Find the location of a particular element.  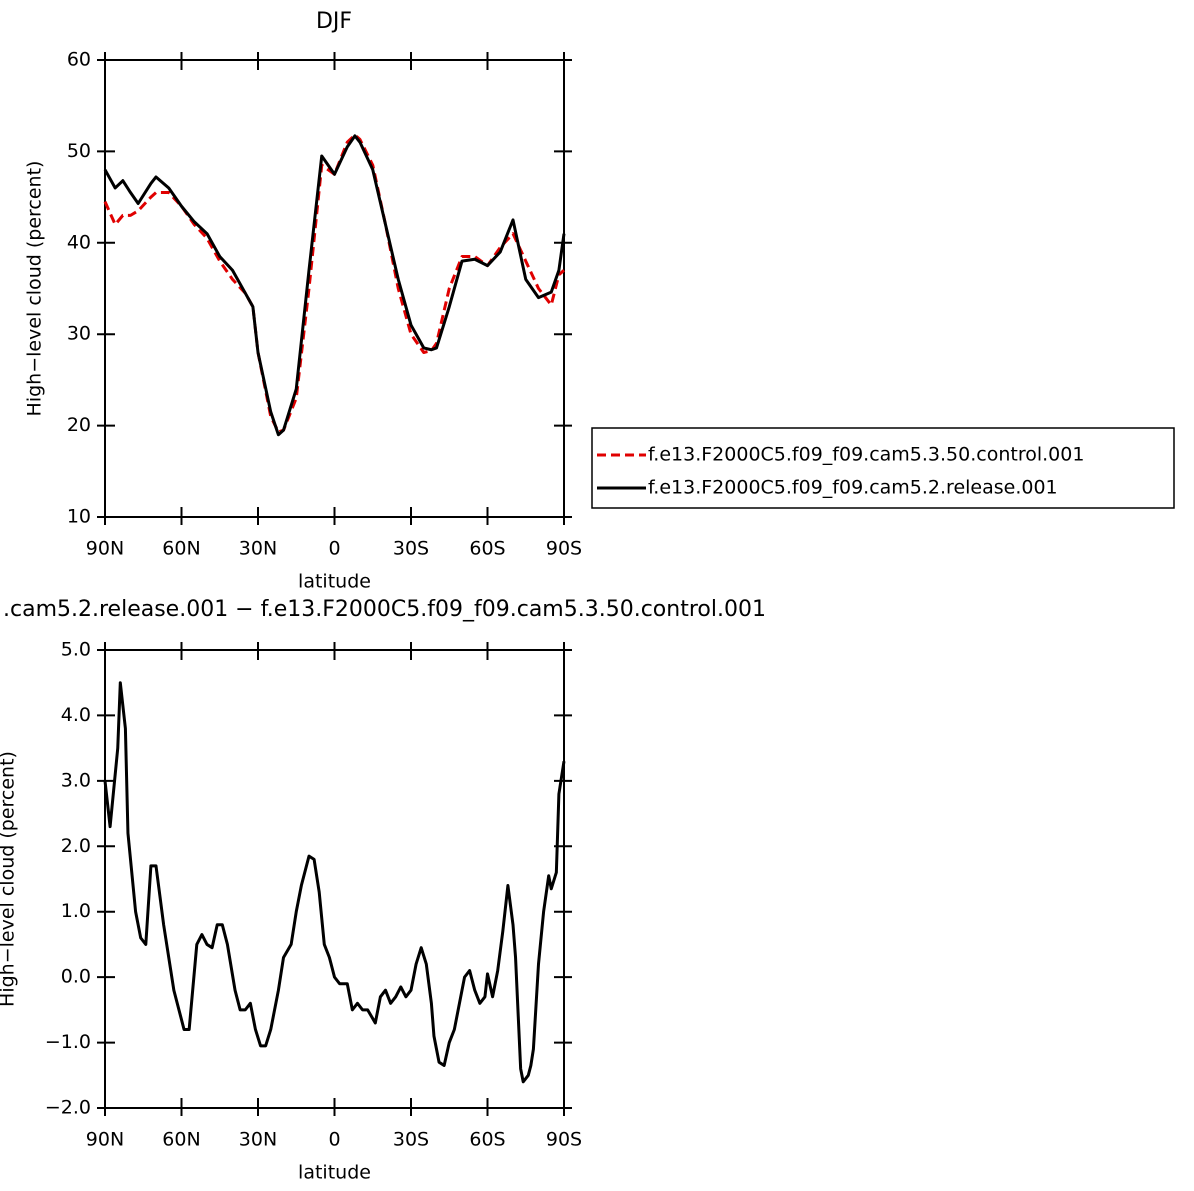

y-tick-label: 1.0 is located at coordinates (76, 911).